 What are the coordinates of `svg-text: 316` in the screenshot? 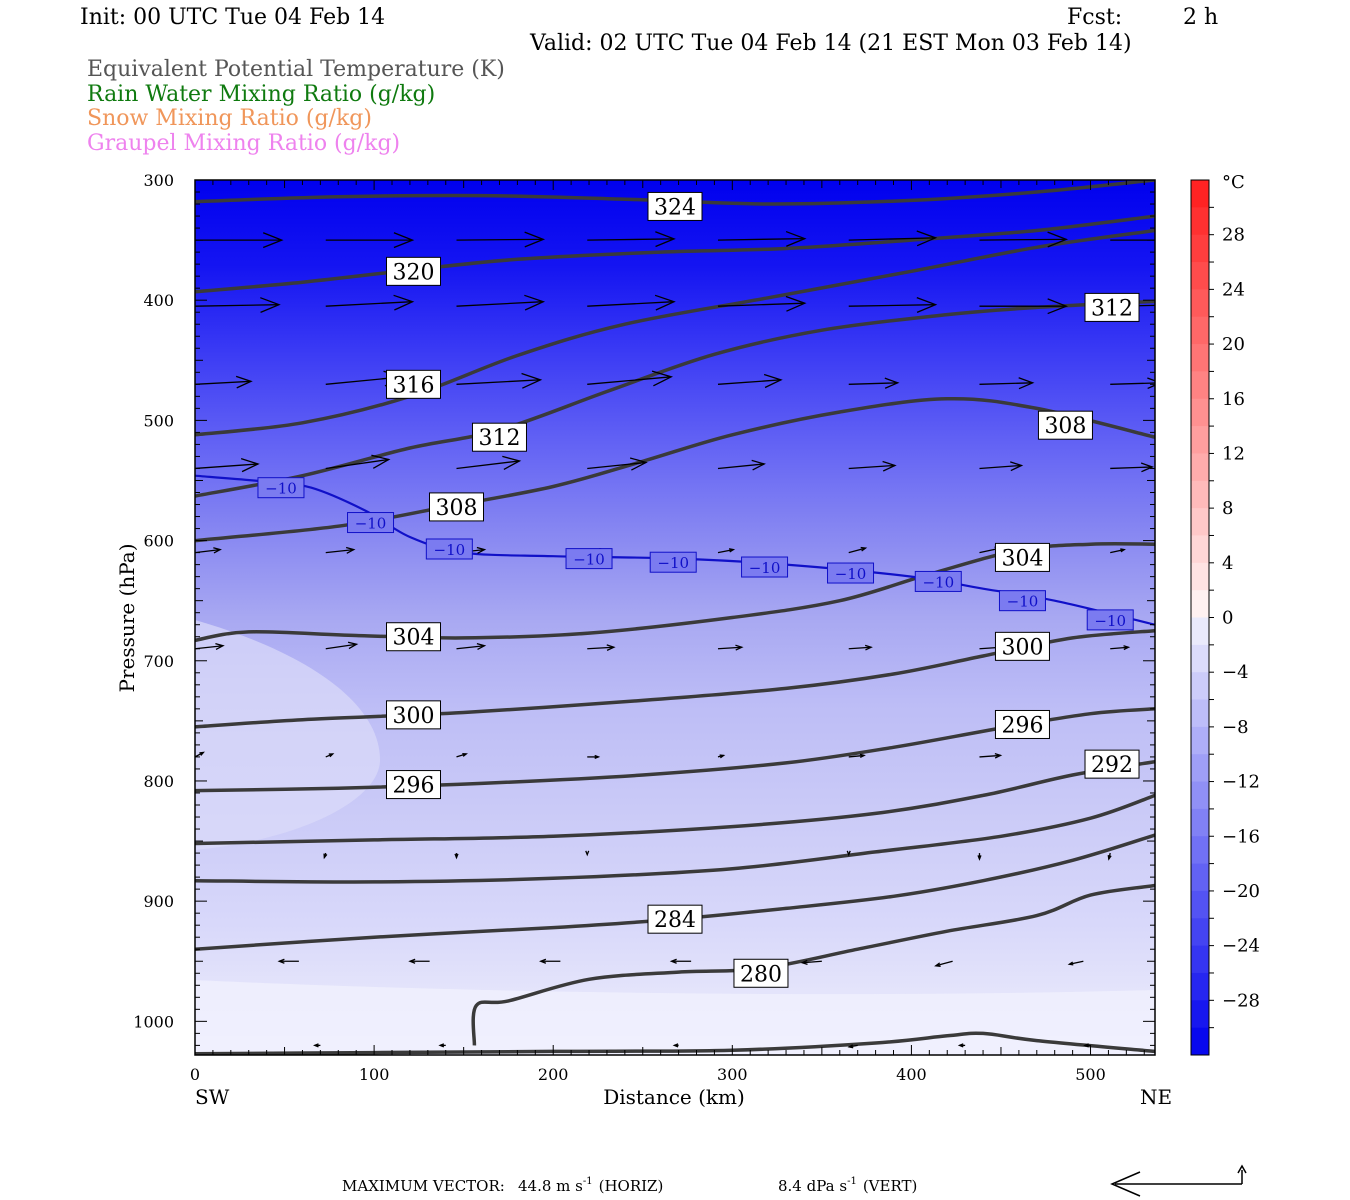 It's located at (414, 385).